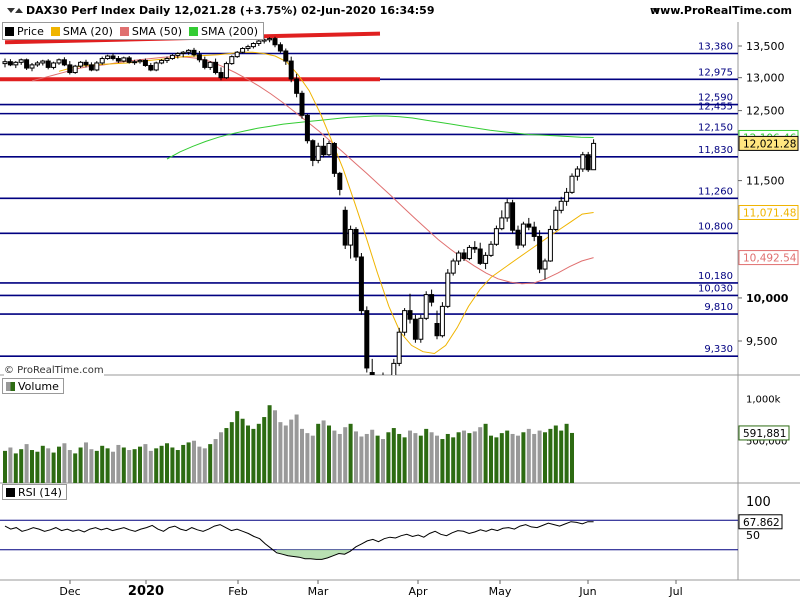 The image size is (800, 600). I want to click on rsi-panel-label: RSI (14), so click(34, 492).